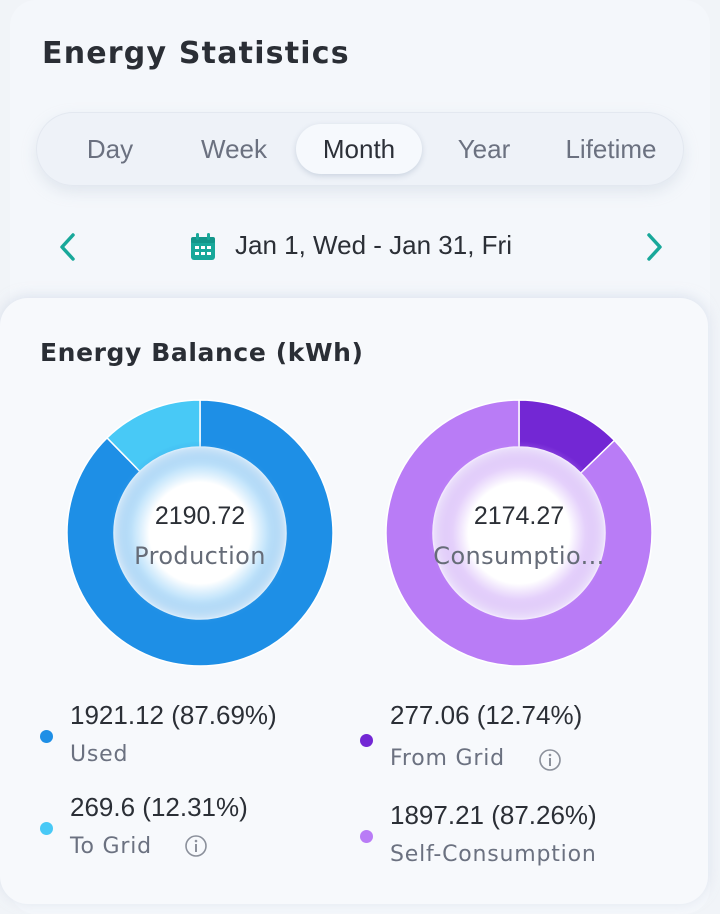 This screenshot has width=720, height=914. What do you see at coordinates (99, 754) in the screenshot?
I see `legend-label-used: Used` at bounding box center [99, 754].